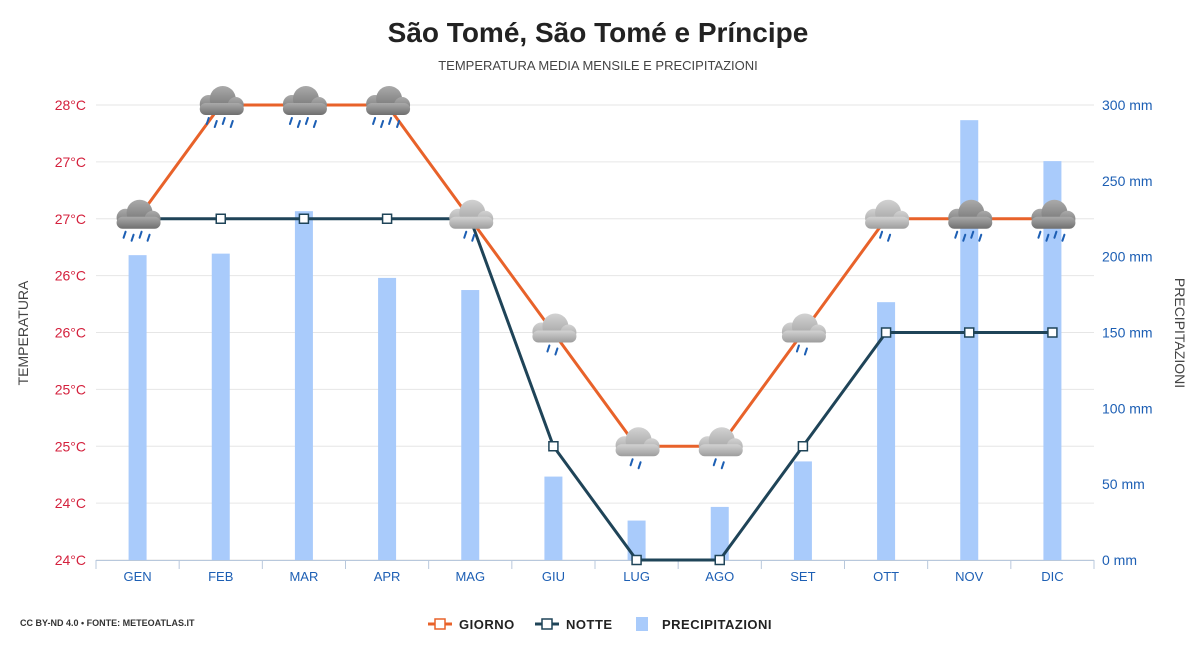 This screenshot has width=1200, height=650. Describe the element at coordinates (70, 105) in the screenshot. I see `left-tick-label: 28°C` at that location.